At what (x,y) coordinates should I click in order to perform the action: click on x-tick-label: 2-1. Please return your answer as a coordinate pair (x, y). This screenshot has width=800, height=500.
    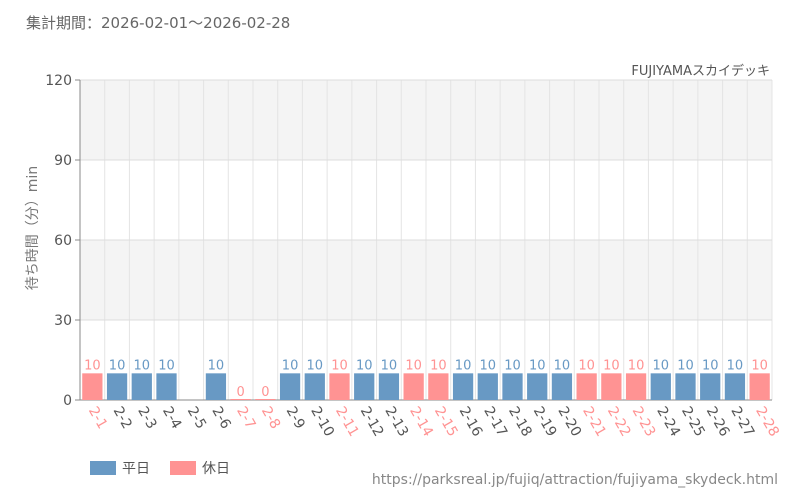
    Looking at the image, I should click on (97, 418).